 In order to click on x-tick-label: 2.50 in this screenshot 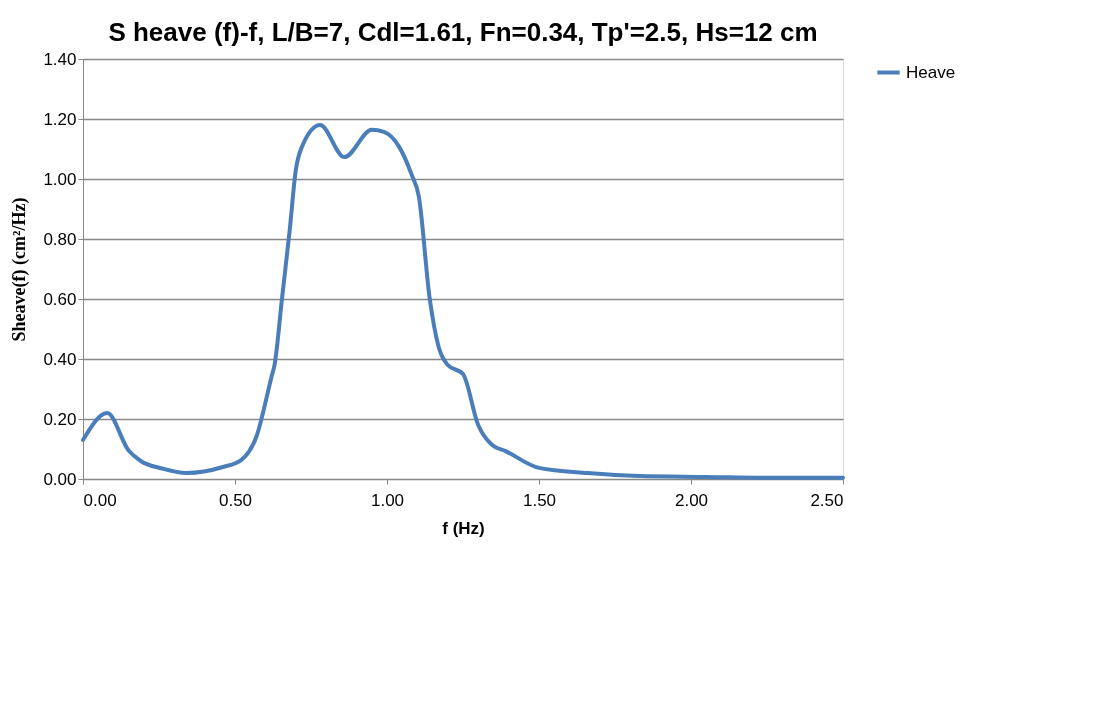, I will do `click(827, 500)`.